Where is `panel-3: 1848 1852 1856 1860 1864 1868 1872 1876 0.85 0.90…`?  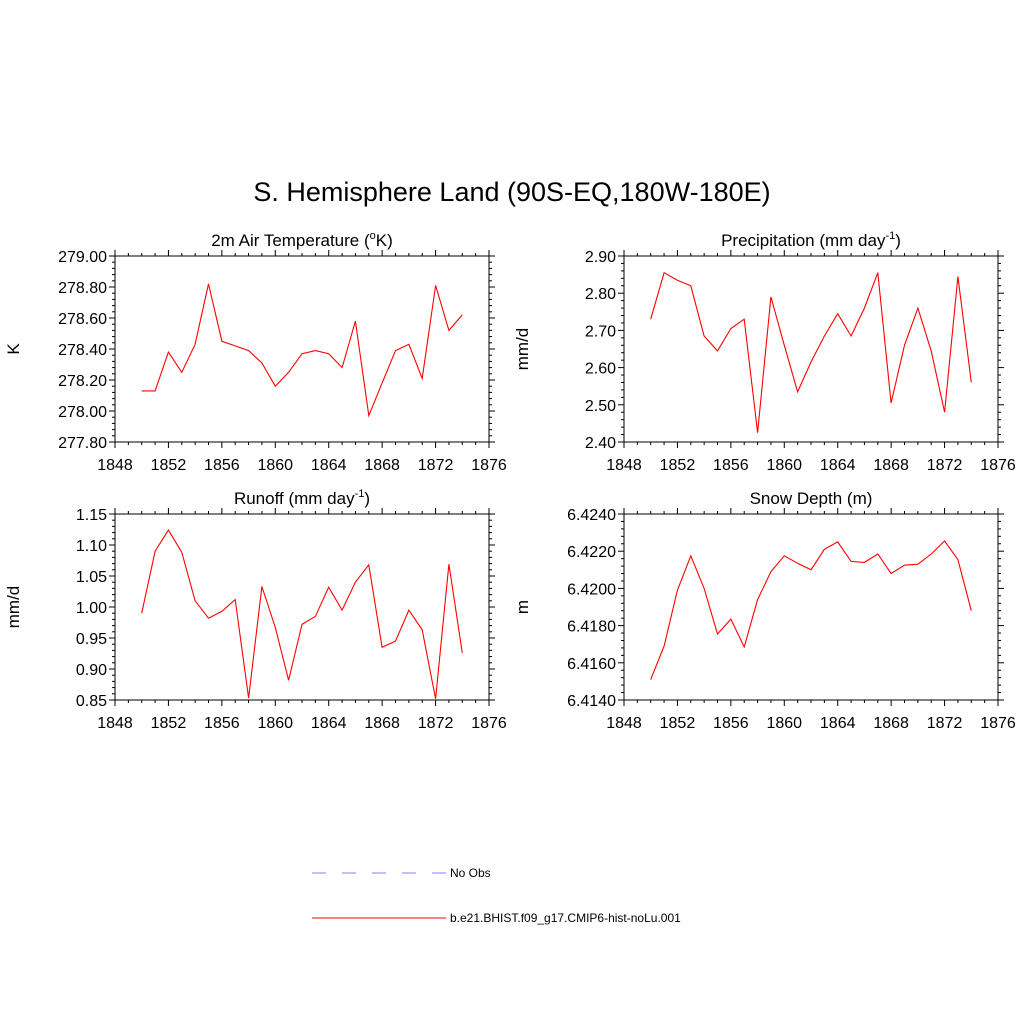 panel-3: 1848 1852 1856 1860 1864 1868 1872 1876 0.85 0.90… is located at coordinates (255, 610).